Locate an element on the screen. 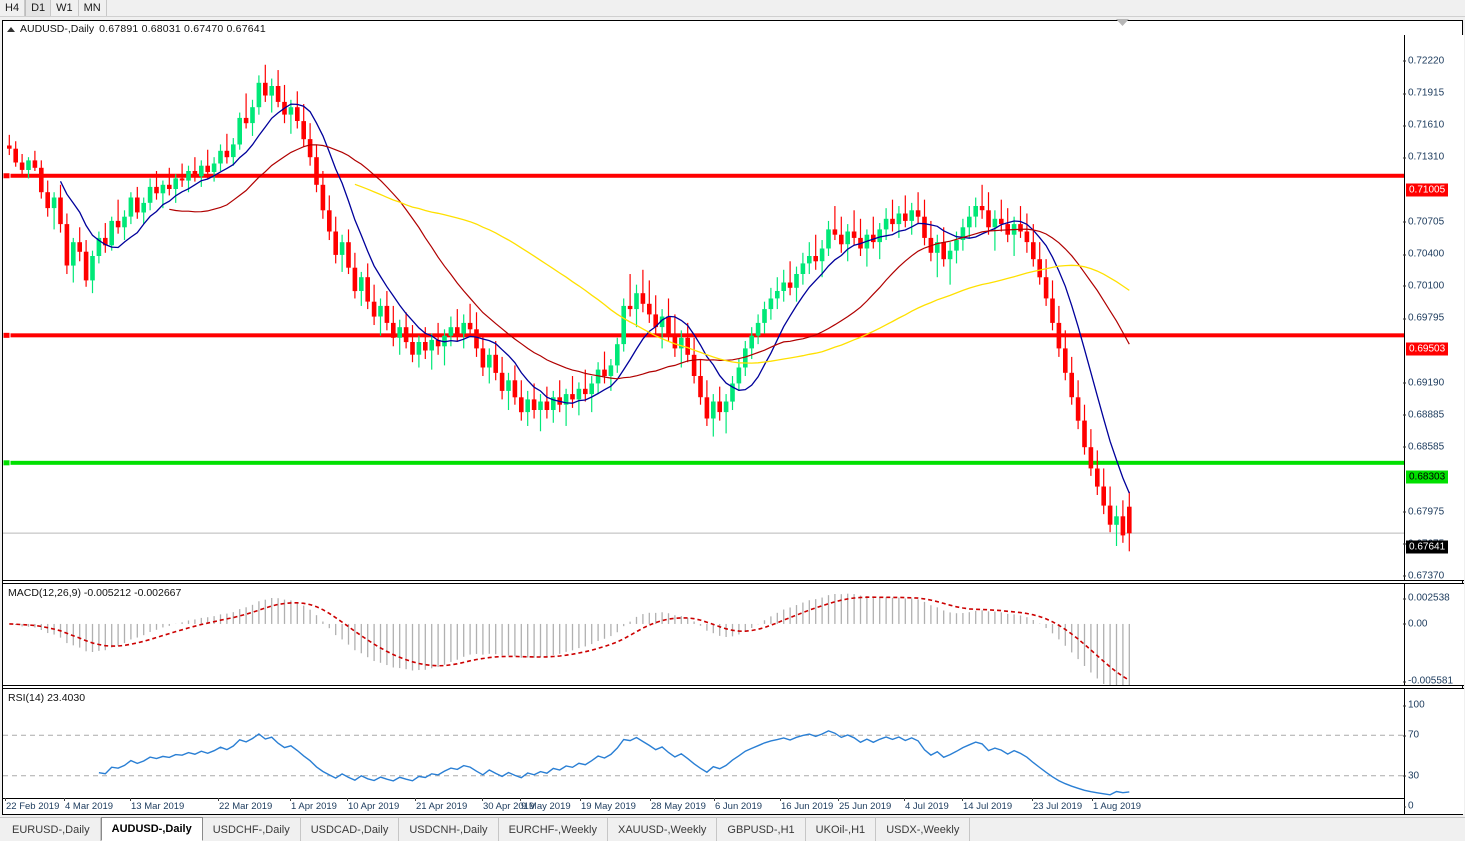 This screenshot has height=841, width=1465. toolbar-filler is located at coordinates (785, 8).